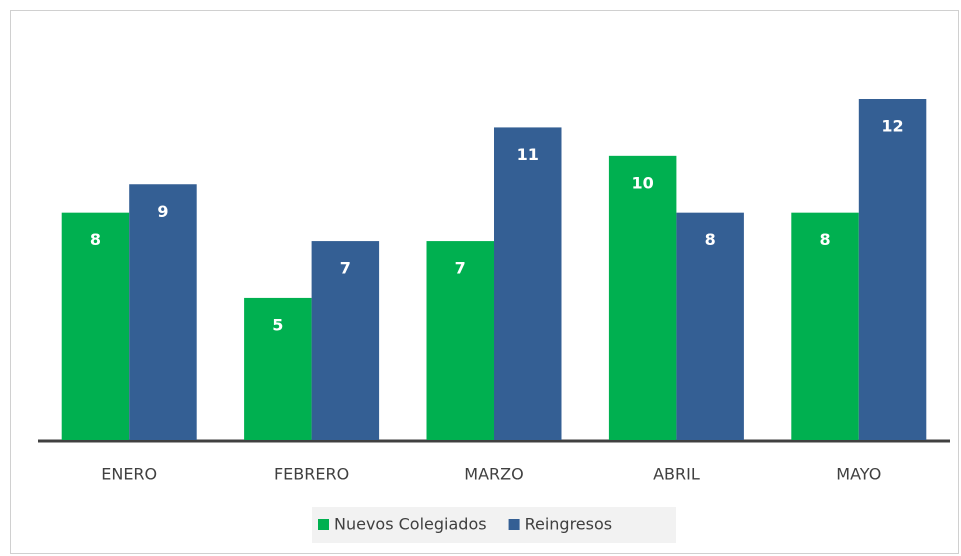 The width and height of the screenshot is (961, 556). What do you see at coordinates (858, 474) in the screenshot?
I see `x-tick-label: MAYO` at bounding box center [858, 474].